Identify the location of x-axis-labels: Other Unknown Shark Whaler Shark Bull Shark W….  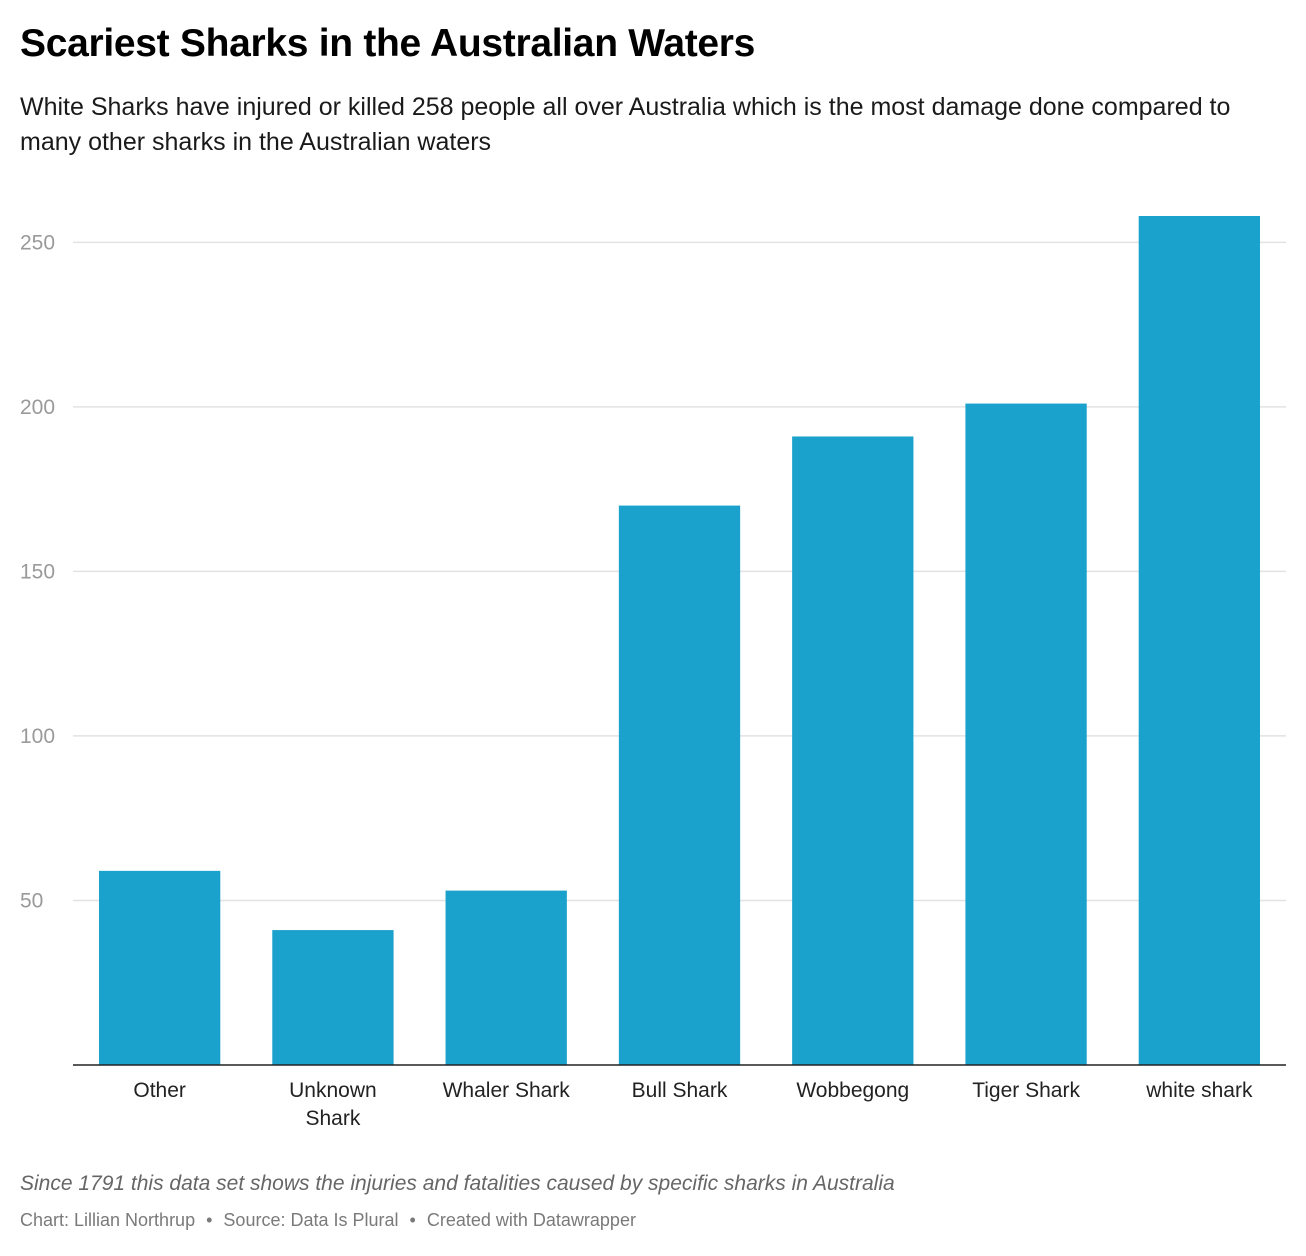
(693, 1104).